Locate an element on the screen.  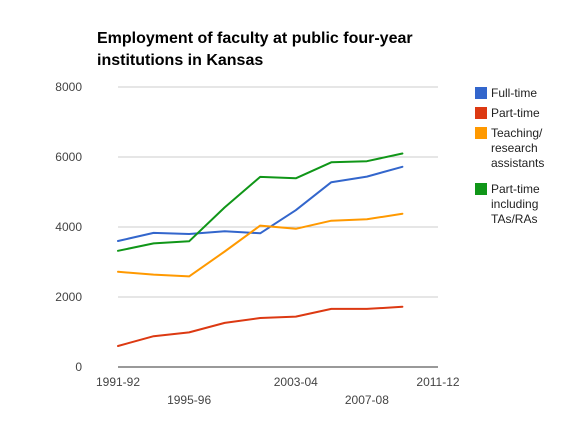
x-tick-label: 1995-96 is located at coordinates (189, 400).